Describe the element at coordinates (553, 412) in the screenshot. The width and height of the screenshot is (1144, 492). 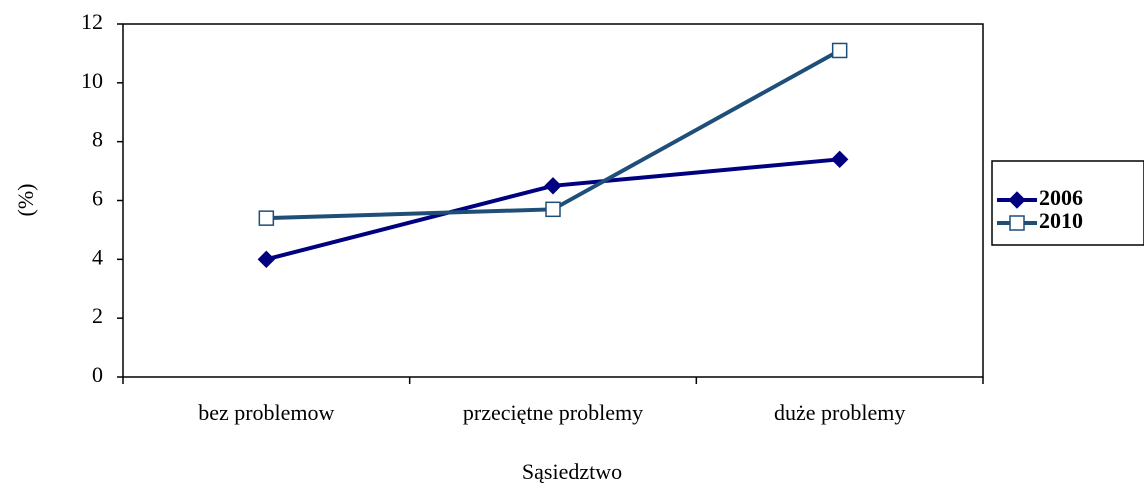
I see `x-tick-label: przeciętne problemy` at that location.